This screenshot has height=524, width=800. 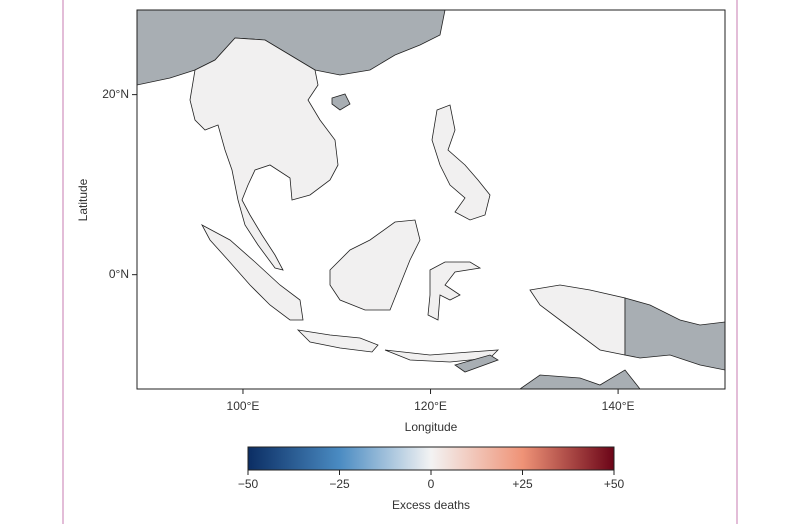 I want to click on y-tick-label: 0°N, so click(x=119, y=274).